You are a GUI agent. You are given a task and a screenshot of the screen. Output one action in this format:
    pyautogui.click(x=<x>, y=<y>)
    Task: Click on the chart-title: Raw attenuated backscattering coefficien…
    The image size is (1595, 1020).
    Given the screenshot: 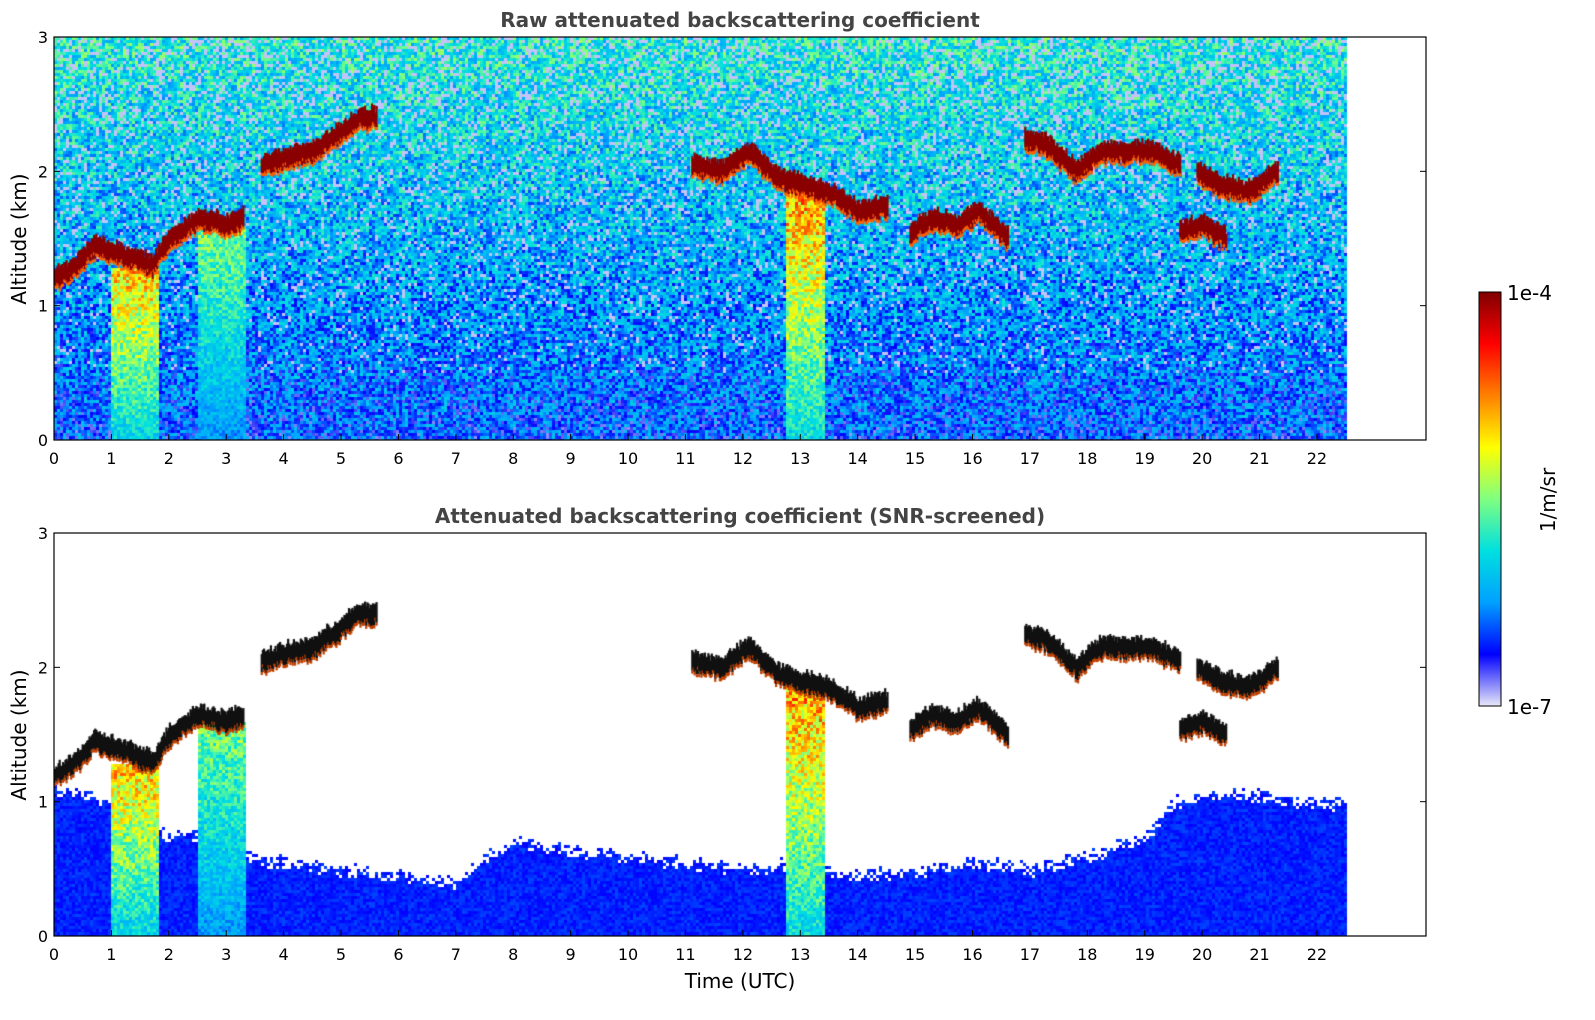 What is the action you would take?
    pyautogui.click(x=740, y=20)
    